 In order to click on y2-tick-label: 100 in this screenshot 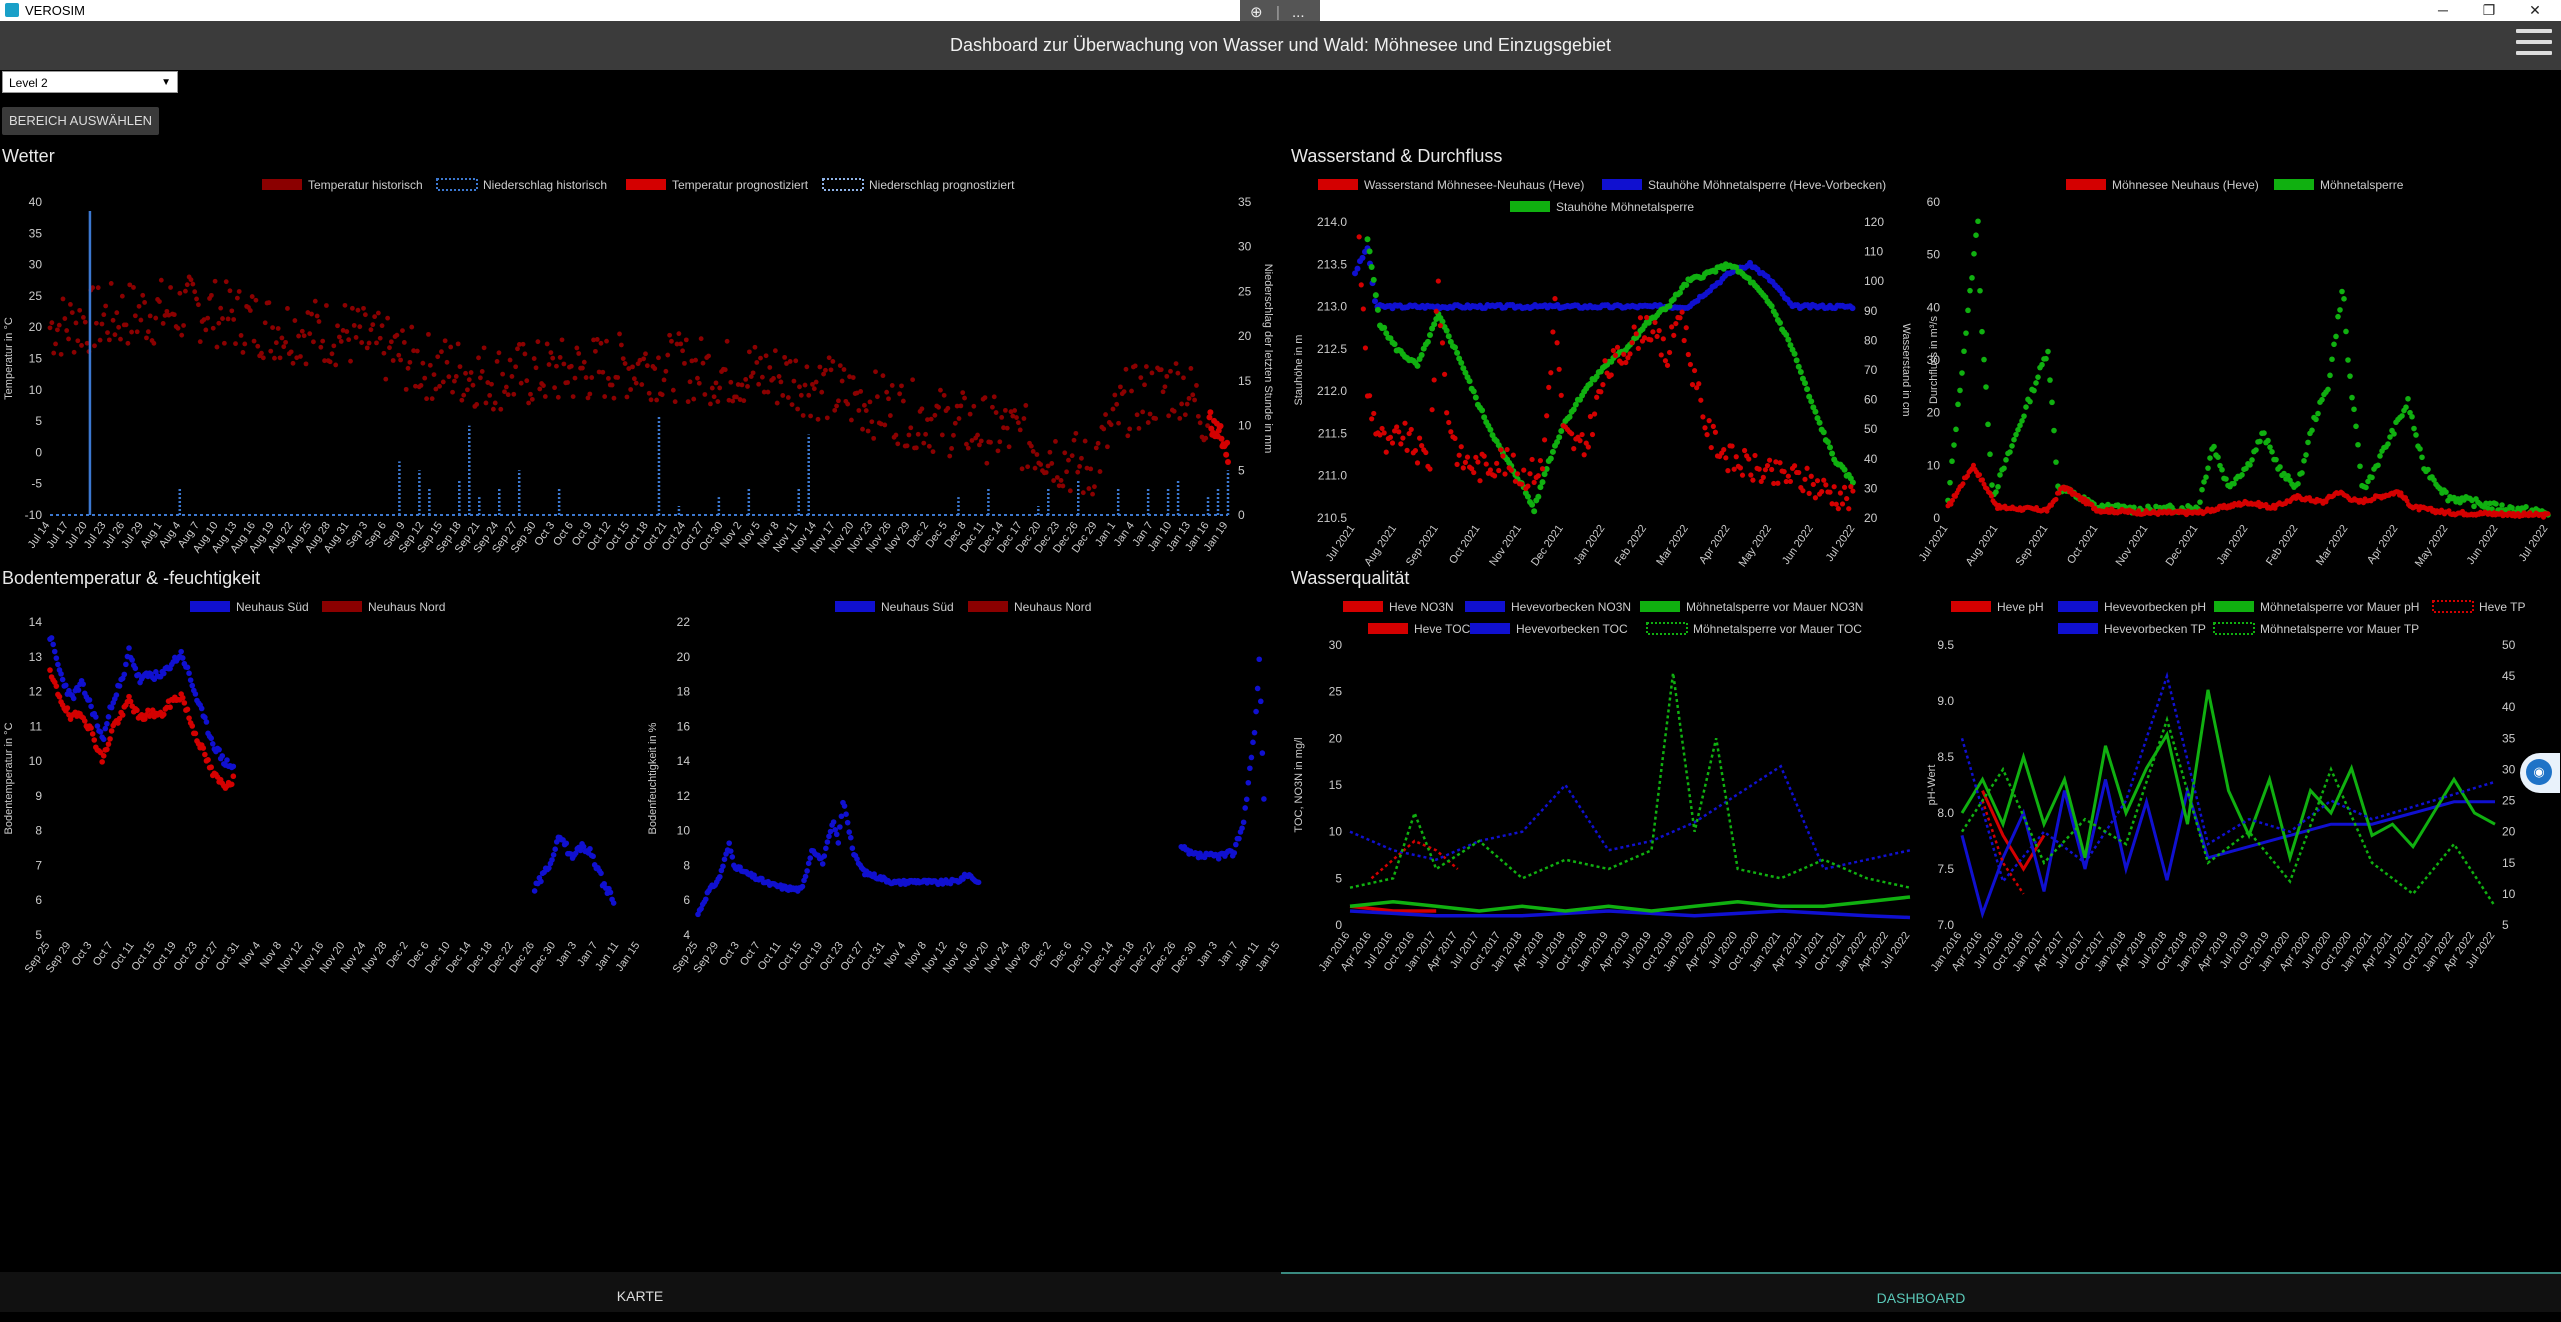, I will do `click(1874, 281)`.